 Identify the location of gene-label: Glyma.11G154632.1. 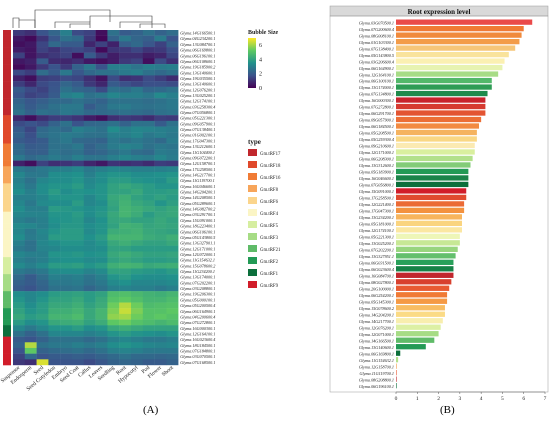
(197, 260).